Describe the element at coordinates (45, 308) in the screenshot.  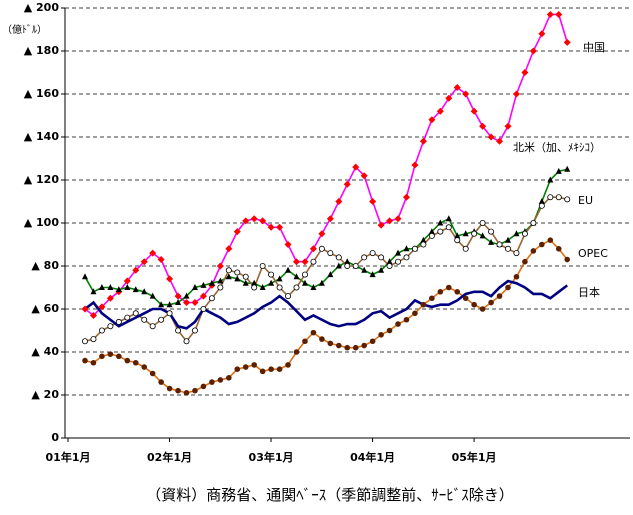
I see `y-tick-label: ▲ 60` at that location.